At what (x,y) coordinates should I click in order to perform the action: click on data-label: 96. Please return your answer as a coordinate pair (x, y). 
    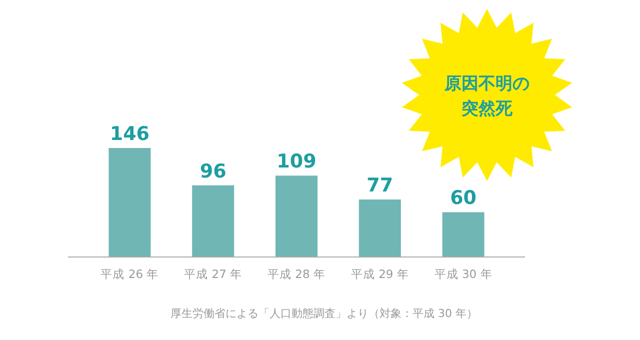
    Looking at the image, I should click on (213, 171).